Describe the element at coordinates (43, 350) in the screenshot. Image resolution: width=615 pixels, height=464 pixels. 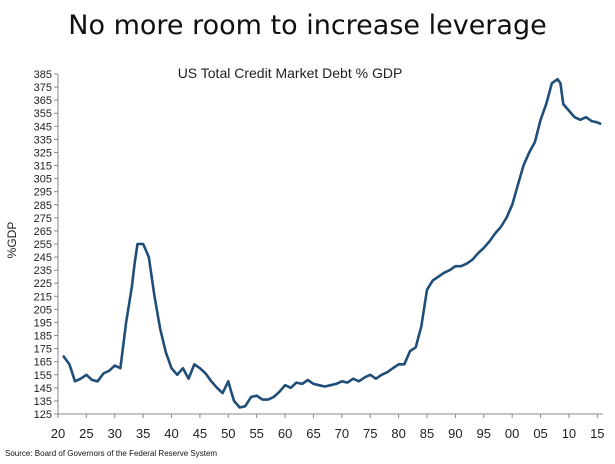
I see `y-tick-label: 175` at that location.